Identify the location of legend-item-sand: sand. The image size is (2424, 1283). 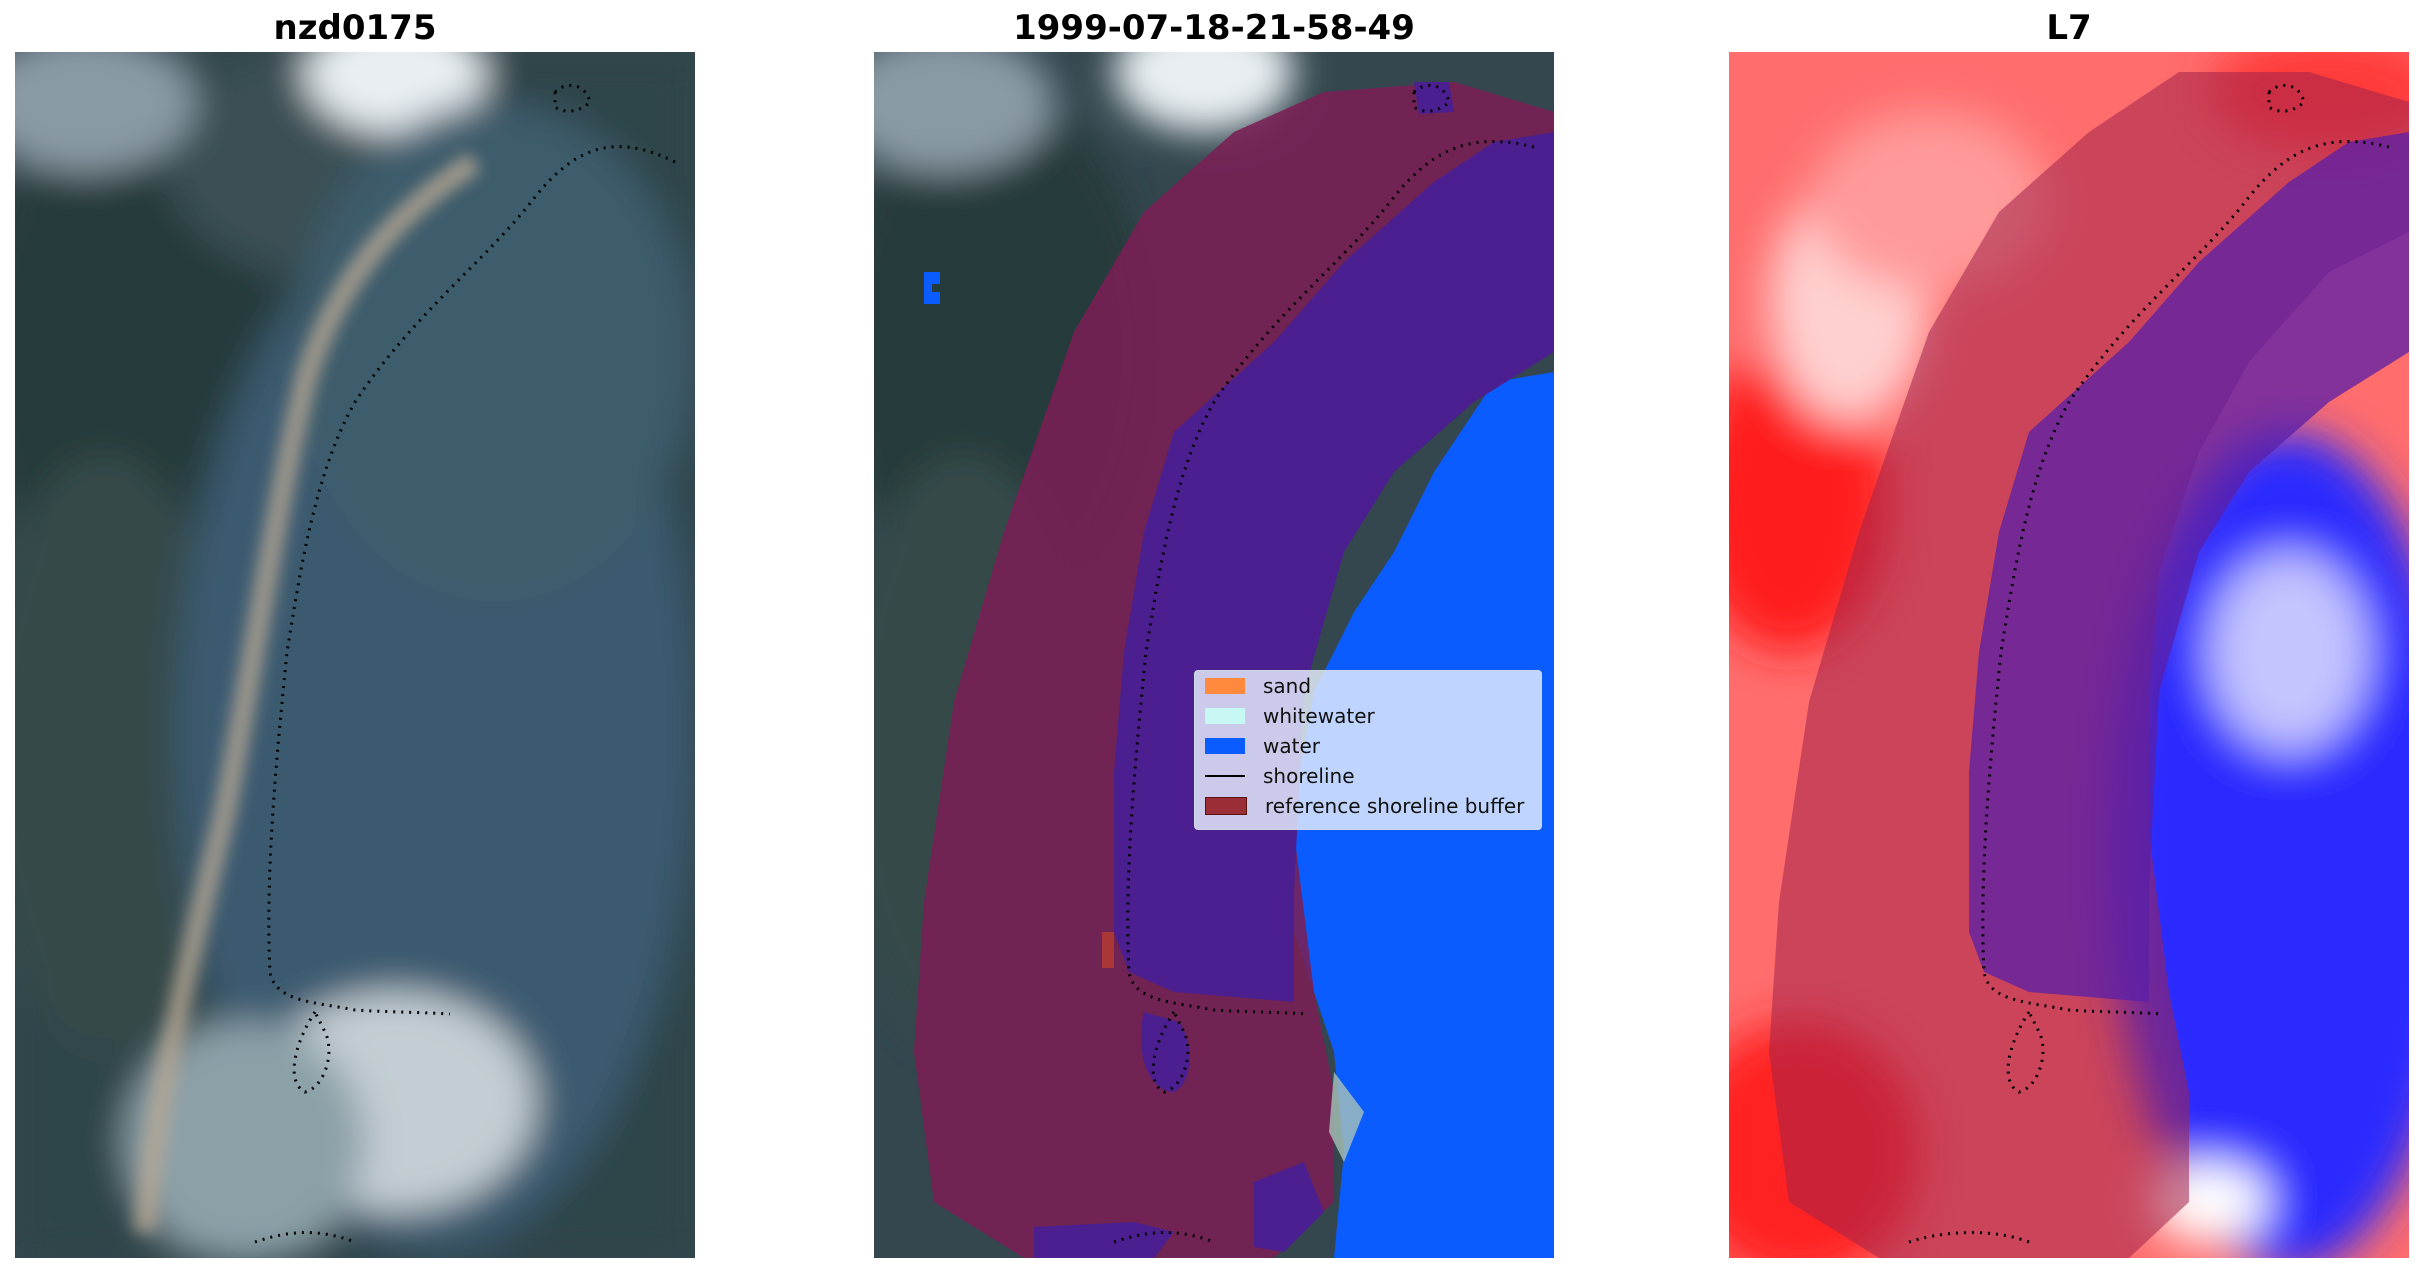
(1258, 686).